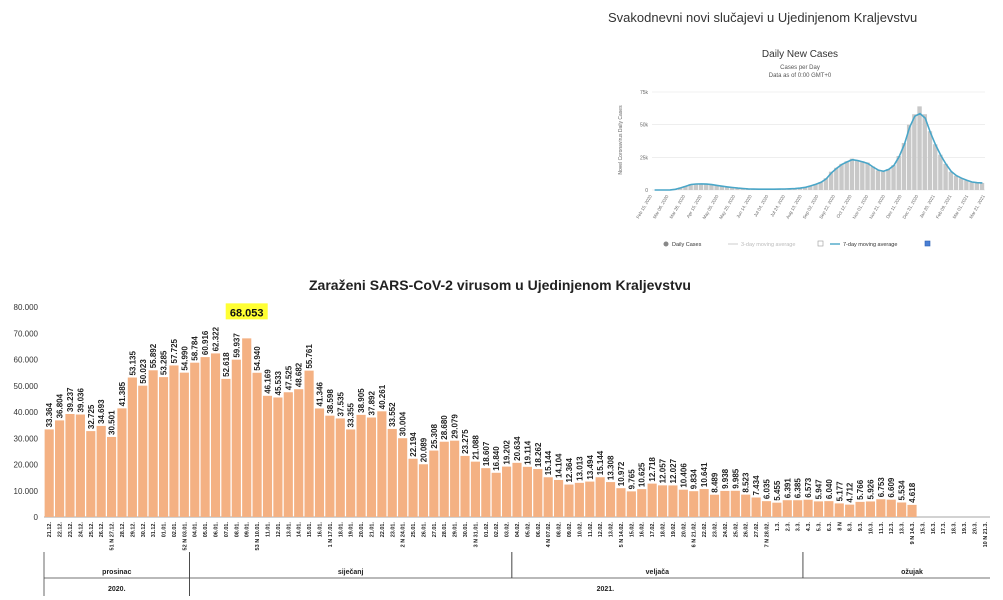  Describe the element at coordinates (246, 311) in the screenshot. I see `highlight-label-background` at that location.